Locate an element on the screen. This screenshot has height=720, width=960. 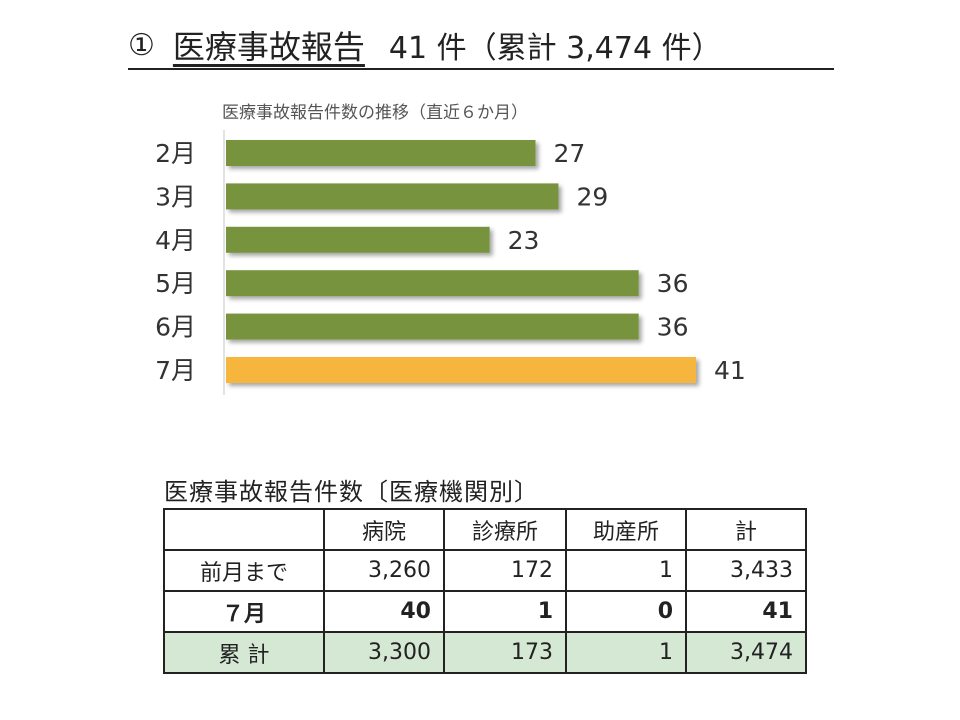
category-label: 5月 is located at coordinates (175, 283).